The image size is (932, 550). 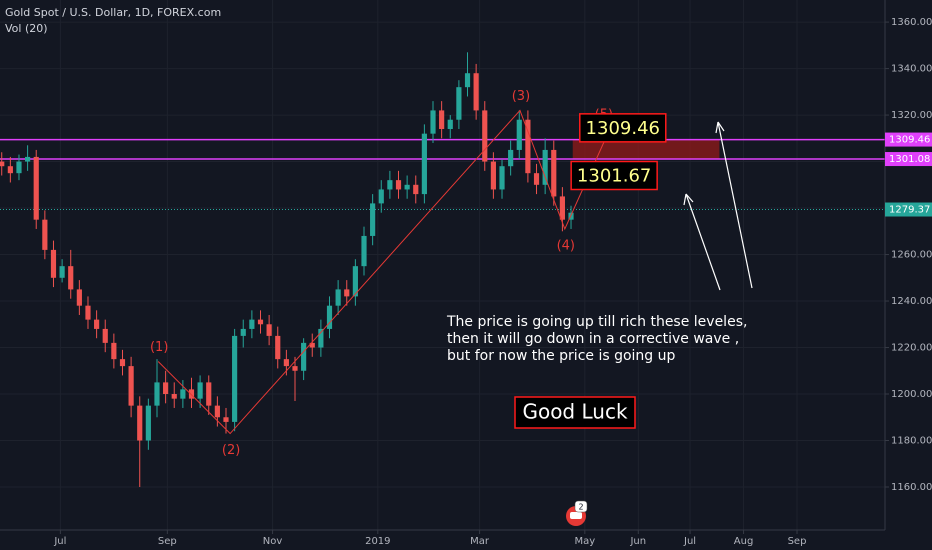 I want to click on chat-icon: 2, so click(x=577, y=513).